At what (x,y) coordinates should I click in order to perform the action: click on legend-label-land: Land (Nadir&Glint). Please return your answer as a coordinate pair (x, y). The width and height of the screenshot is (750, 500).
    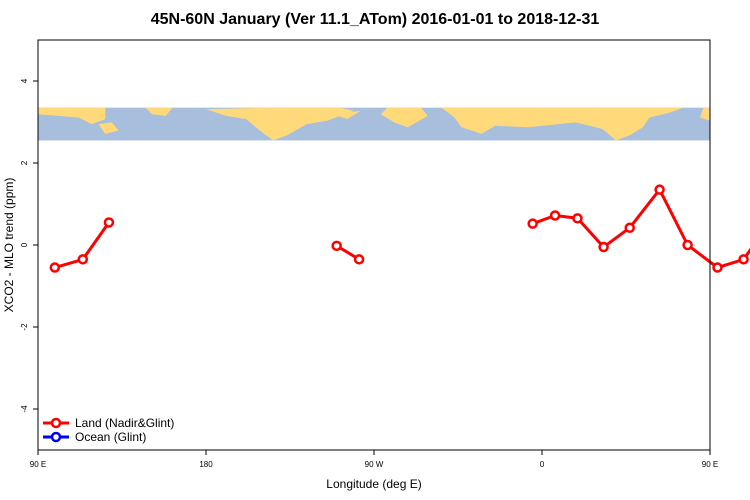
    Looking at the image, I should click on (124, 423).